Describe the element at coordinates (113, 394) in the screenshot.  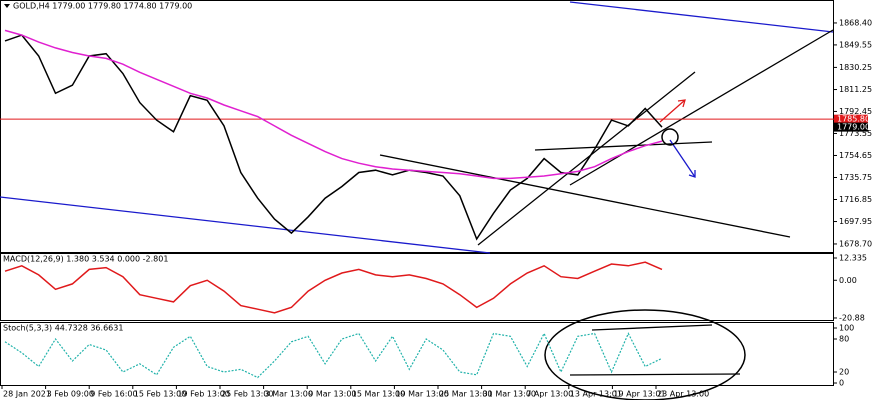
I see `x-tick-label: 9 Feb 16:00` at that location.